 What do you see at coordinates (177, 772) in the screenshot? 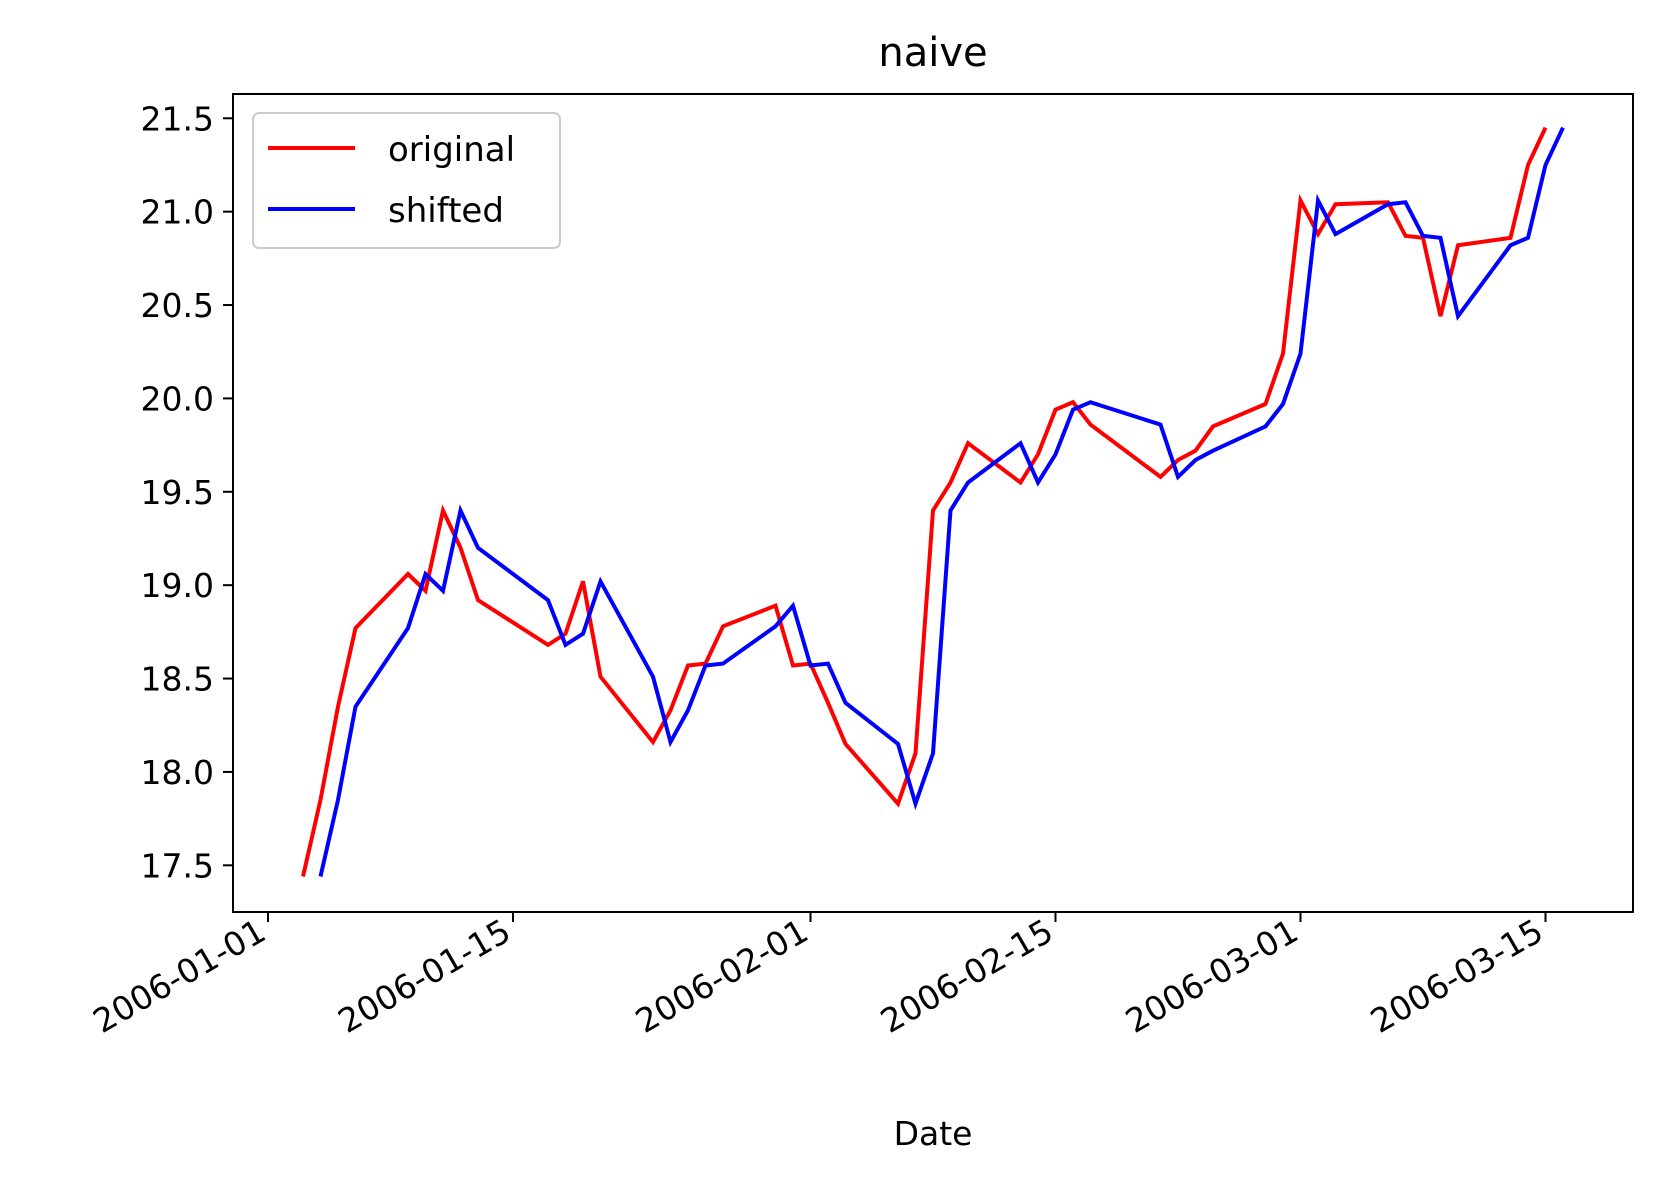
I see `y-tick-label: 18.0` at bounding box center [177, 772].